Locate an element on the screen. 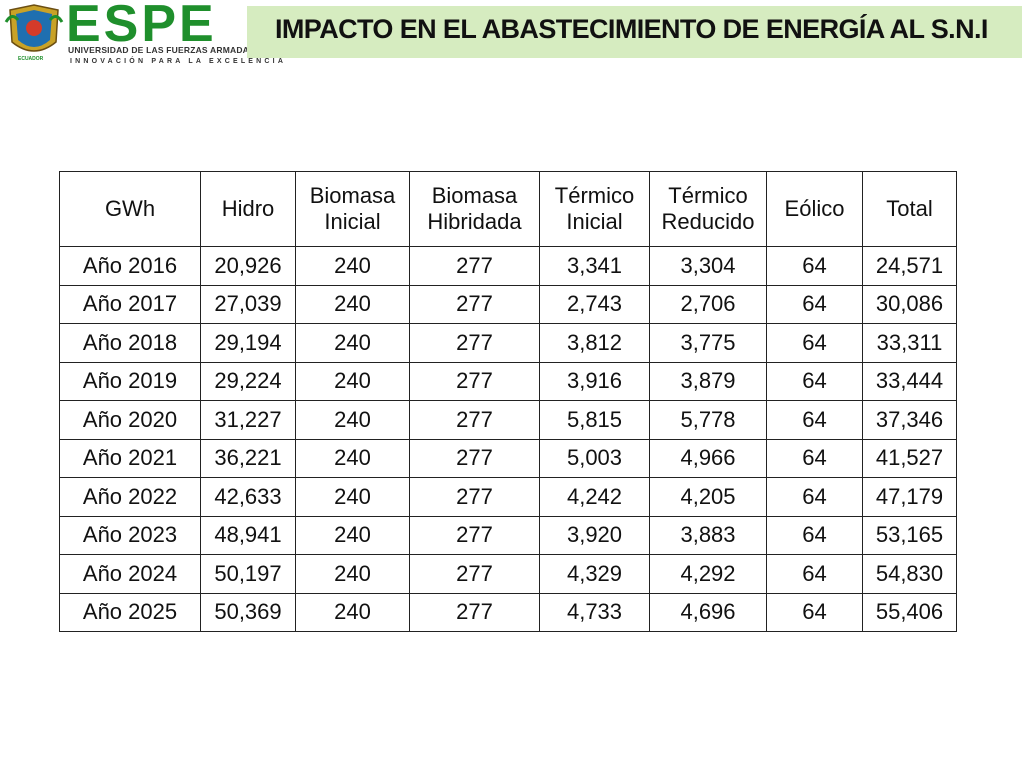 This screenshot has width=1024, height=768. table-cell: 4,292 is located at coordinates (708, 574).